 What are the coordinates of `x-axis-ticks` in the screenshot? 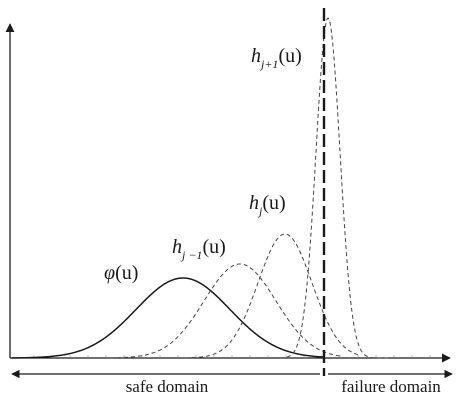 It's located at (232, 356).